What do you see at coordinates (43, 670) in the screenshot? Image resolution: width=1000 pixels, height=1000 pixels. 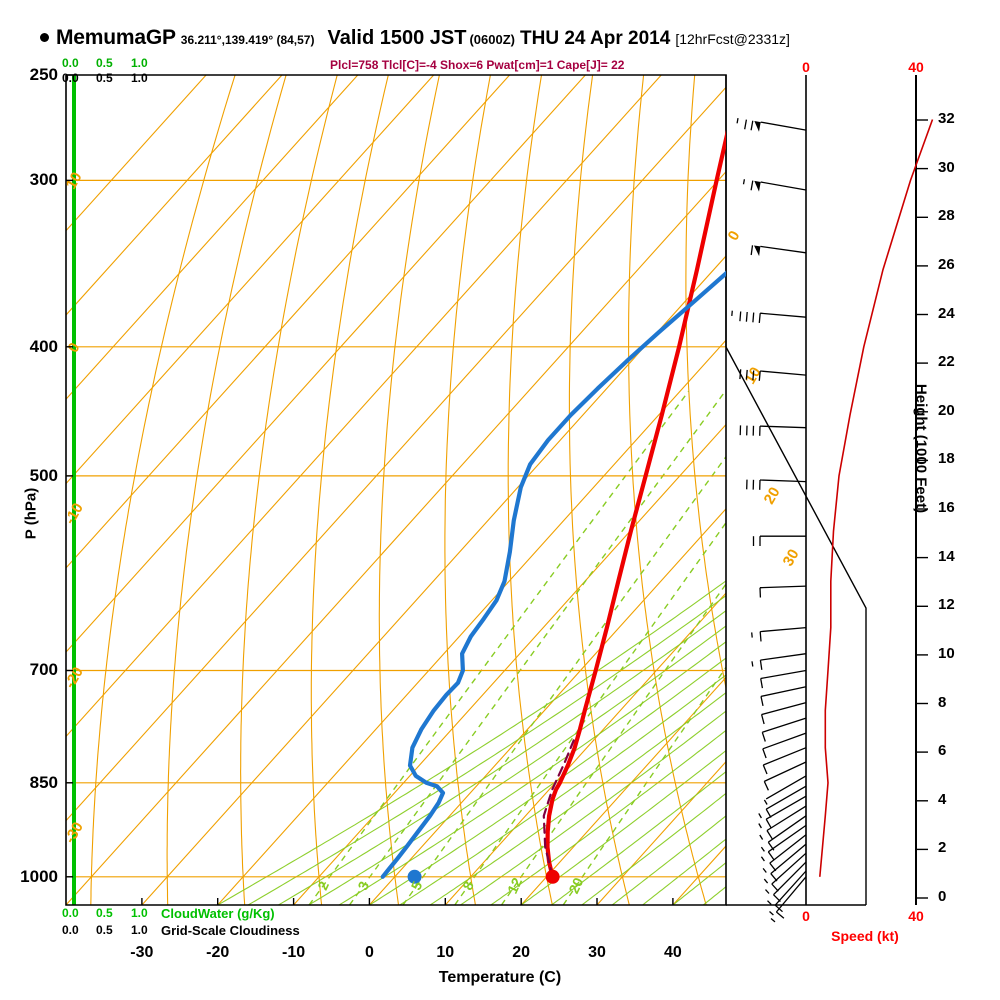 I see `pressure-tick-700: 700` at bounding box center [43, 670].